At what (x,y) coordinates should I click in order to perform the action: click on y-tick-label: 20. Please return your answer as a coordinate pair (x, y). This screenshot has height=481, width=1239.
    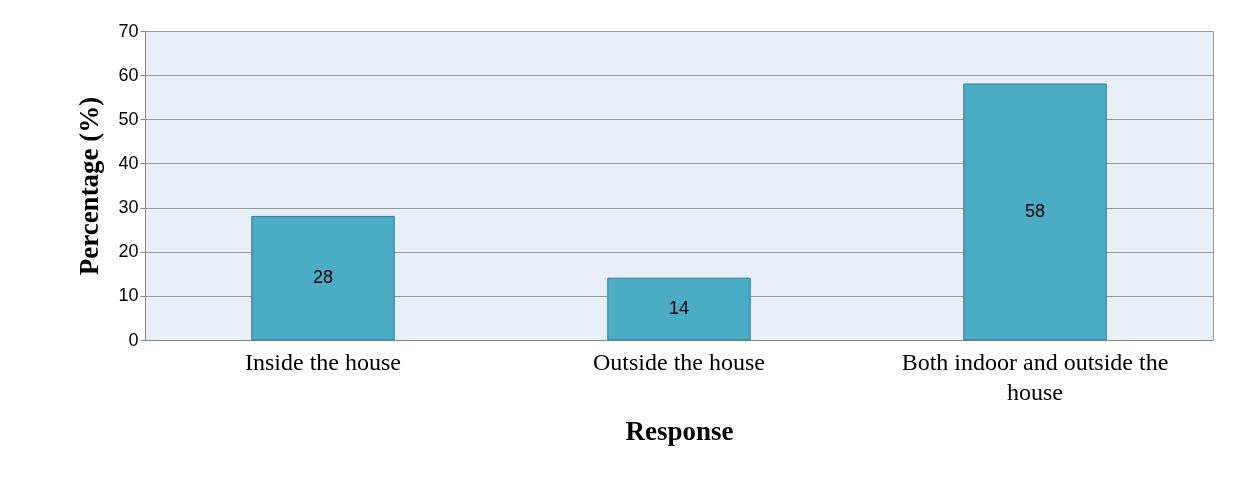
    Looking at the image, I should click on (128, 251).